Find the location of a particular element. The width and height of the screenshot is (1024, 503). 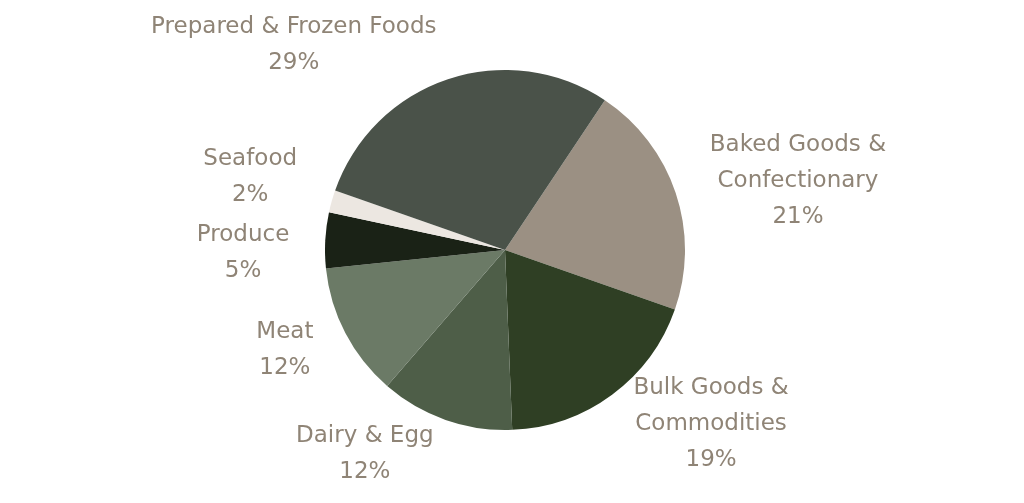

slice-label: Bulk Goods & Commodities is located at coordinates (711, 403).